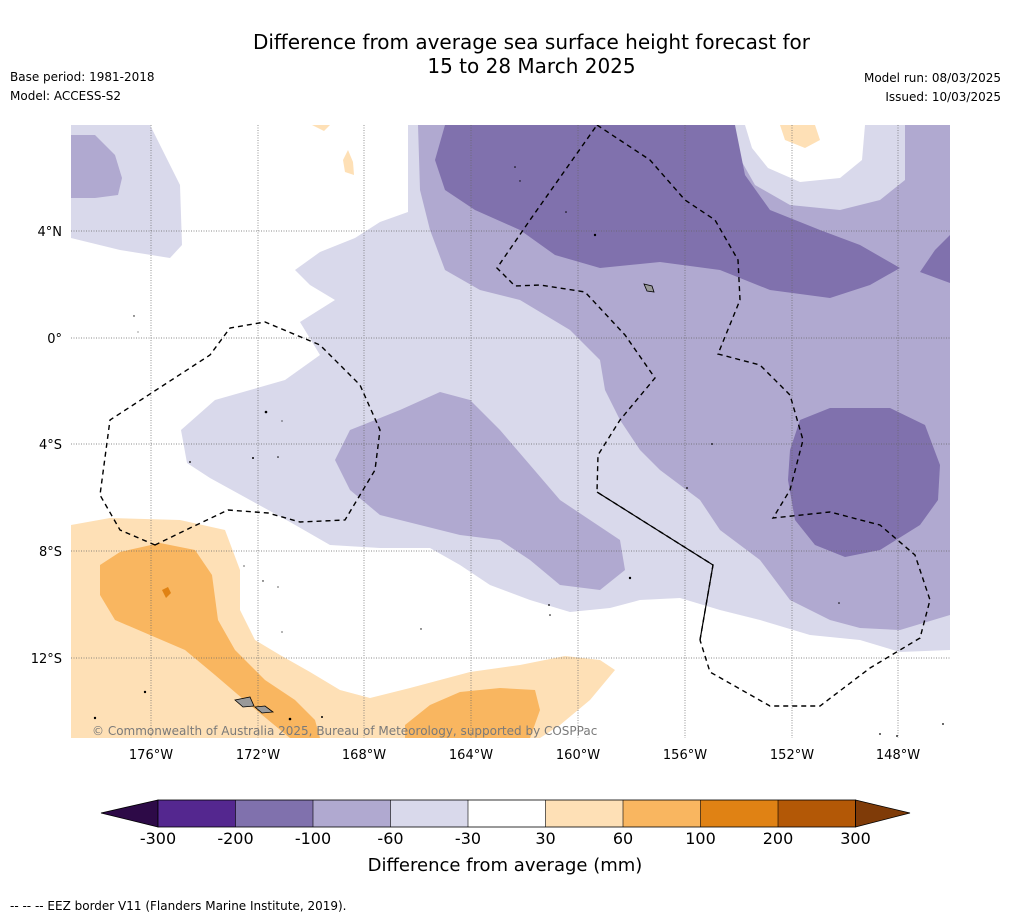 Image resolution: width=1011 pixels, height=923 pixels. Describe the element at coordinates (864, 482) in the screenshot. I see `contour-band-minus100-southeast` at that location.